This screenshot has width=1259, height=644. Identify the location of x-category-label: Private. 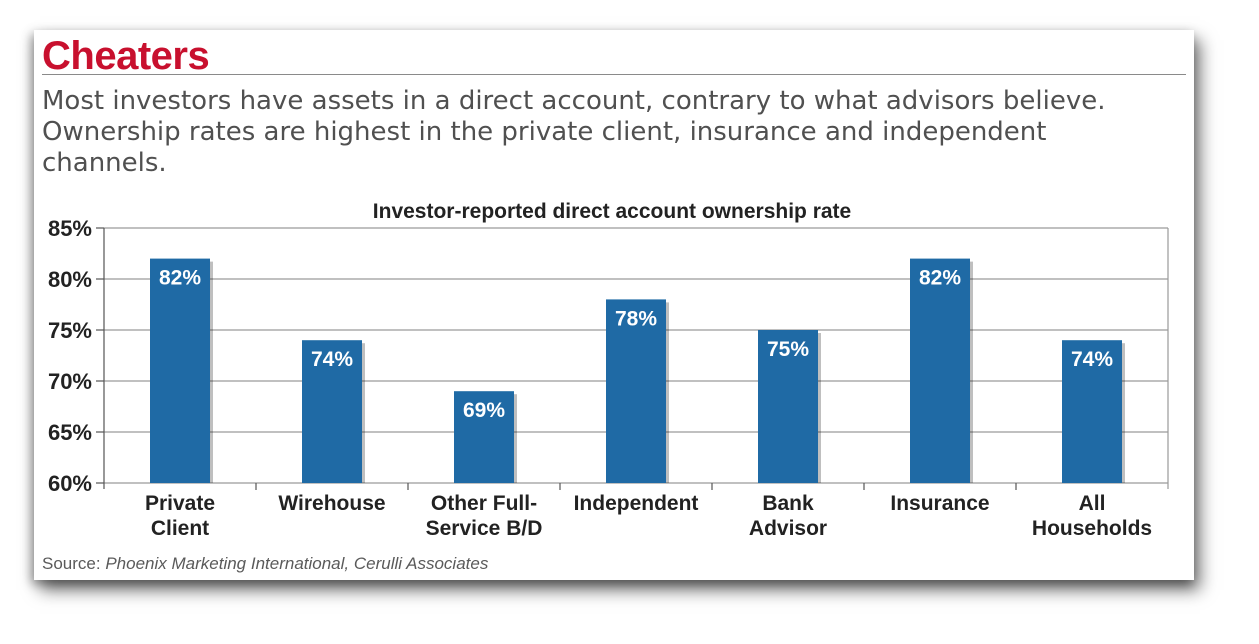
(180, 503).